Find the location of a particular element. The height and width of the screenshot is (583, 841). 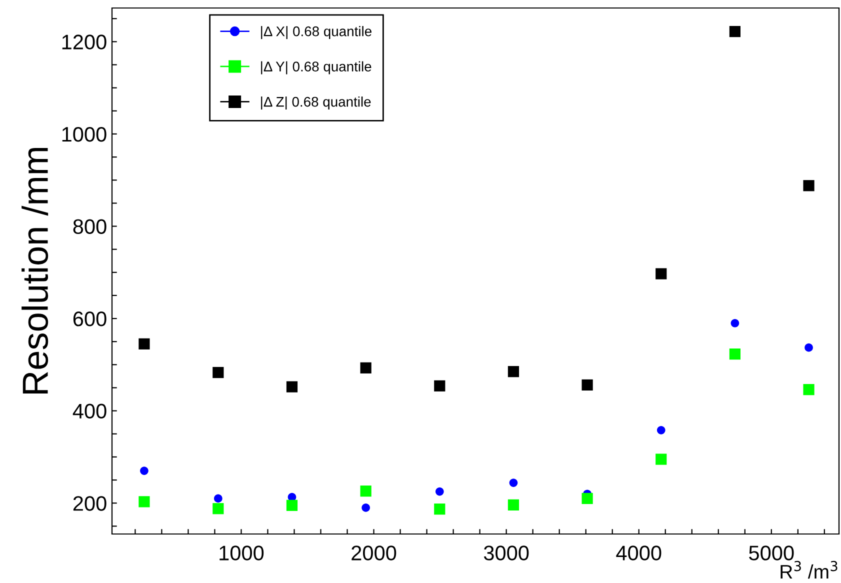

y-tick-label: 400 is located at coordinates (89, 411).